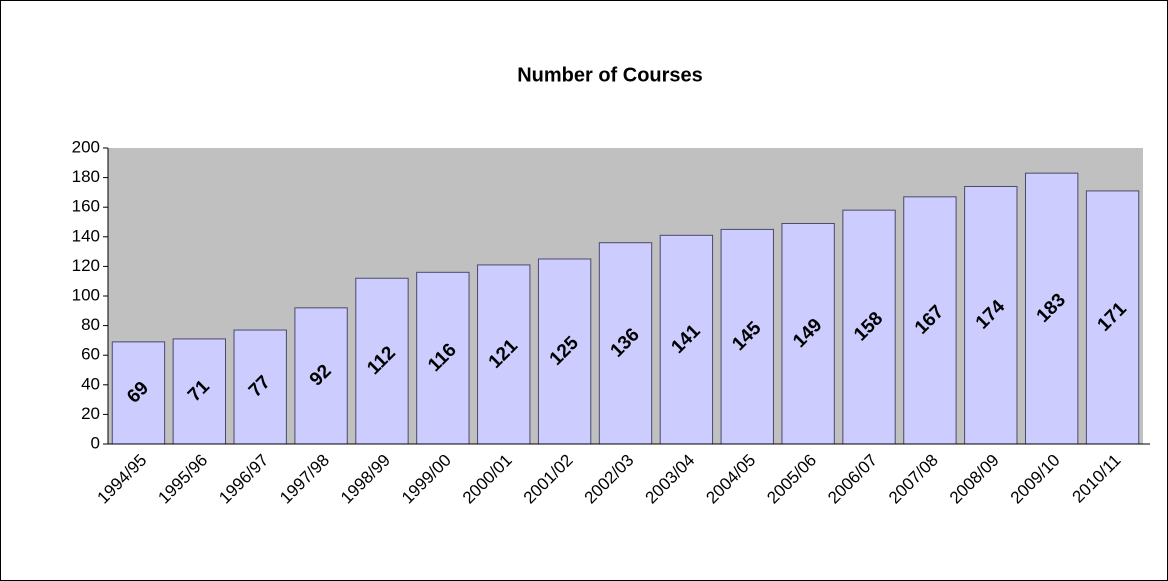 The width and height of the screenshot is (1168, 581). Describe the element at coordinates (86, 235) in the screenshot. I see `y-tick-label: 140` at that location.